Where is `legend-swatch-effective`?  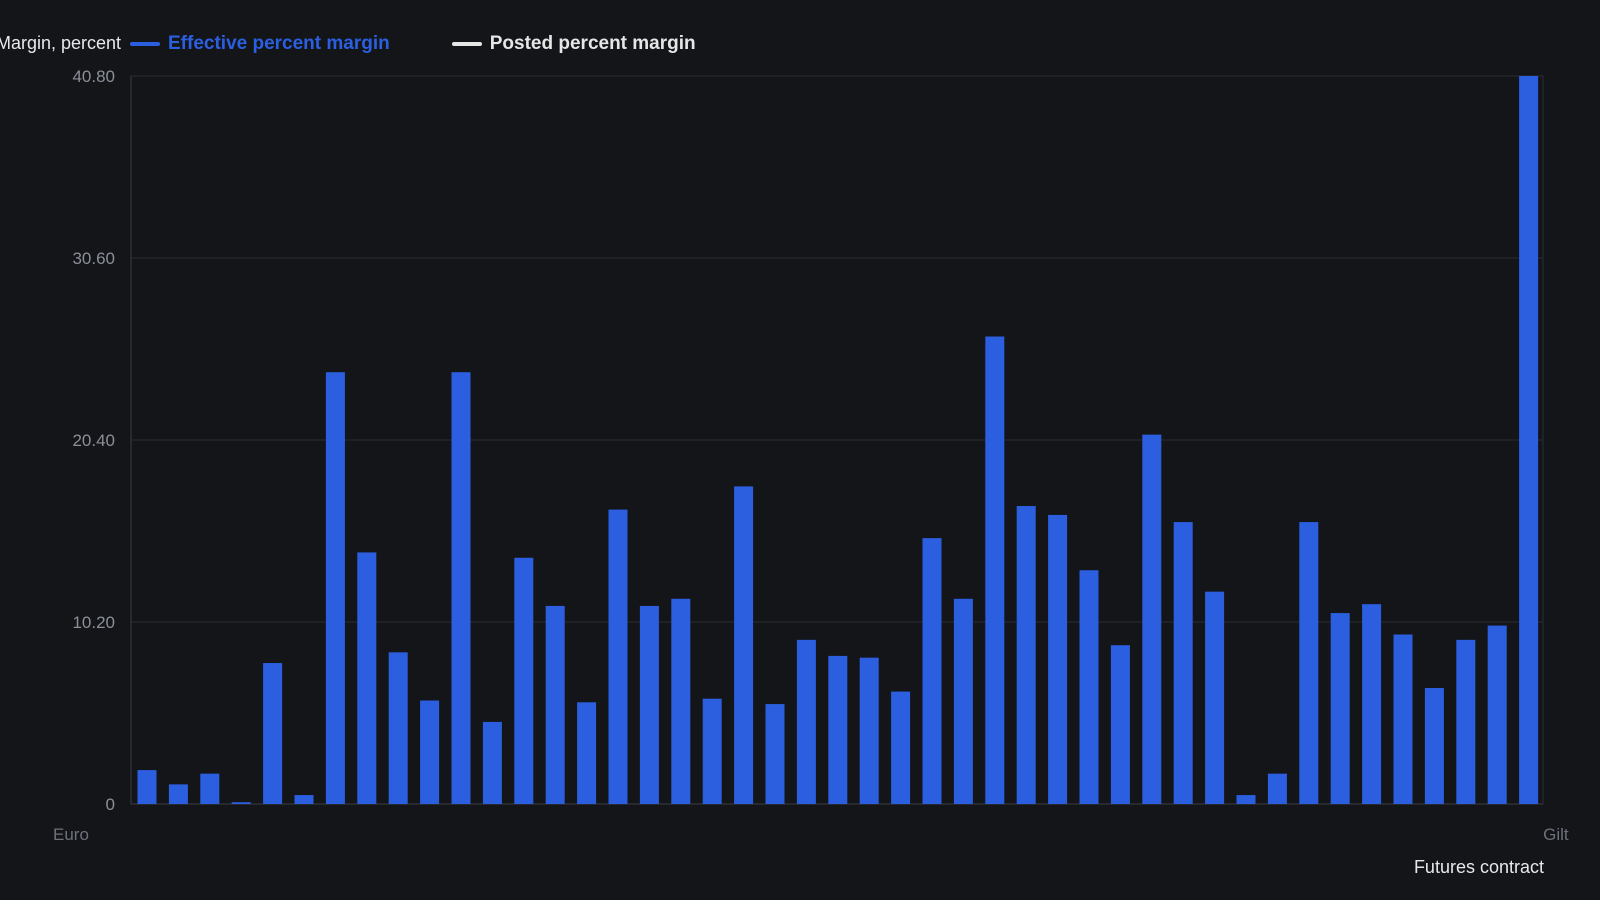 legend-swatch-effective is located at coordinates (145, 44).